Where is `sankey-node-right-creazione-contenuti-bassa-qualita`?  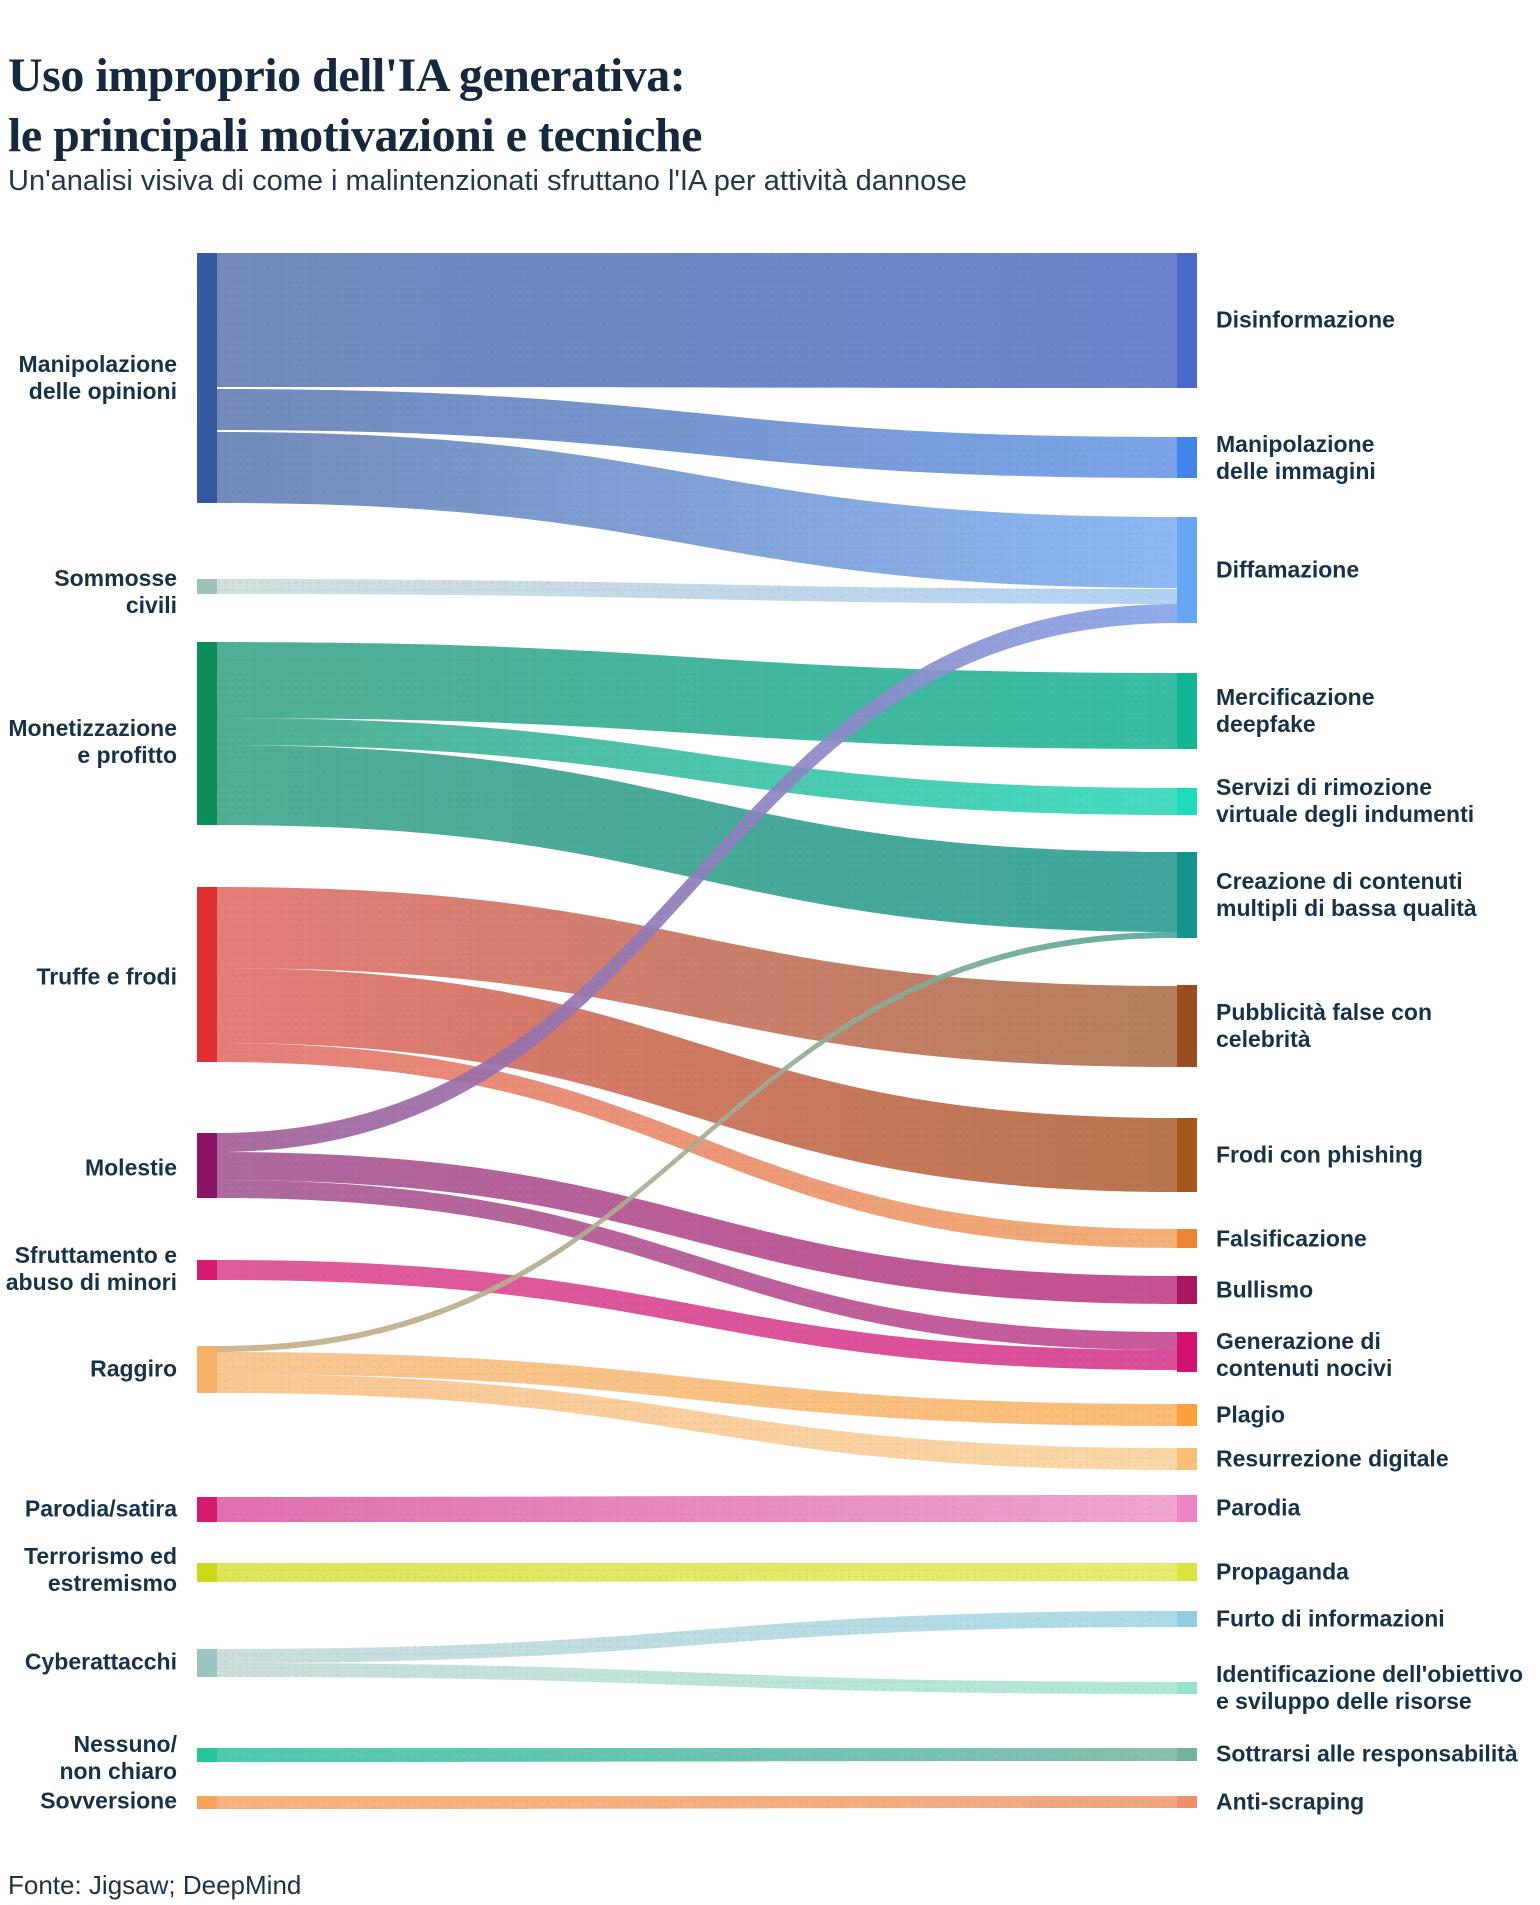
sankey-node-right-creazione-contenuti-bassa-qualita is located at coordinates (1187, 895).